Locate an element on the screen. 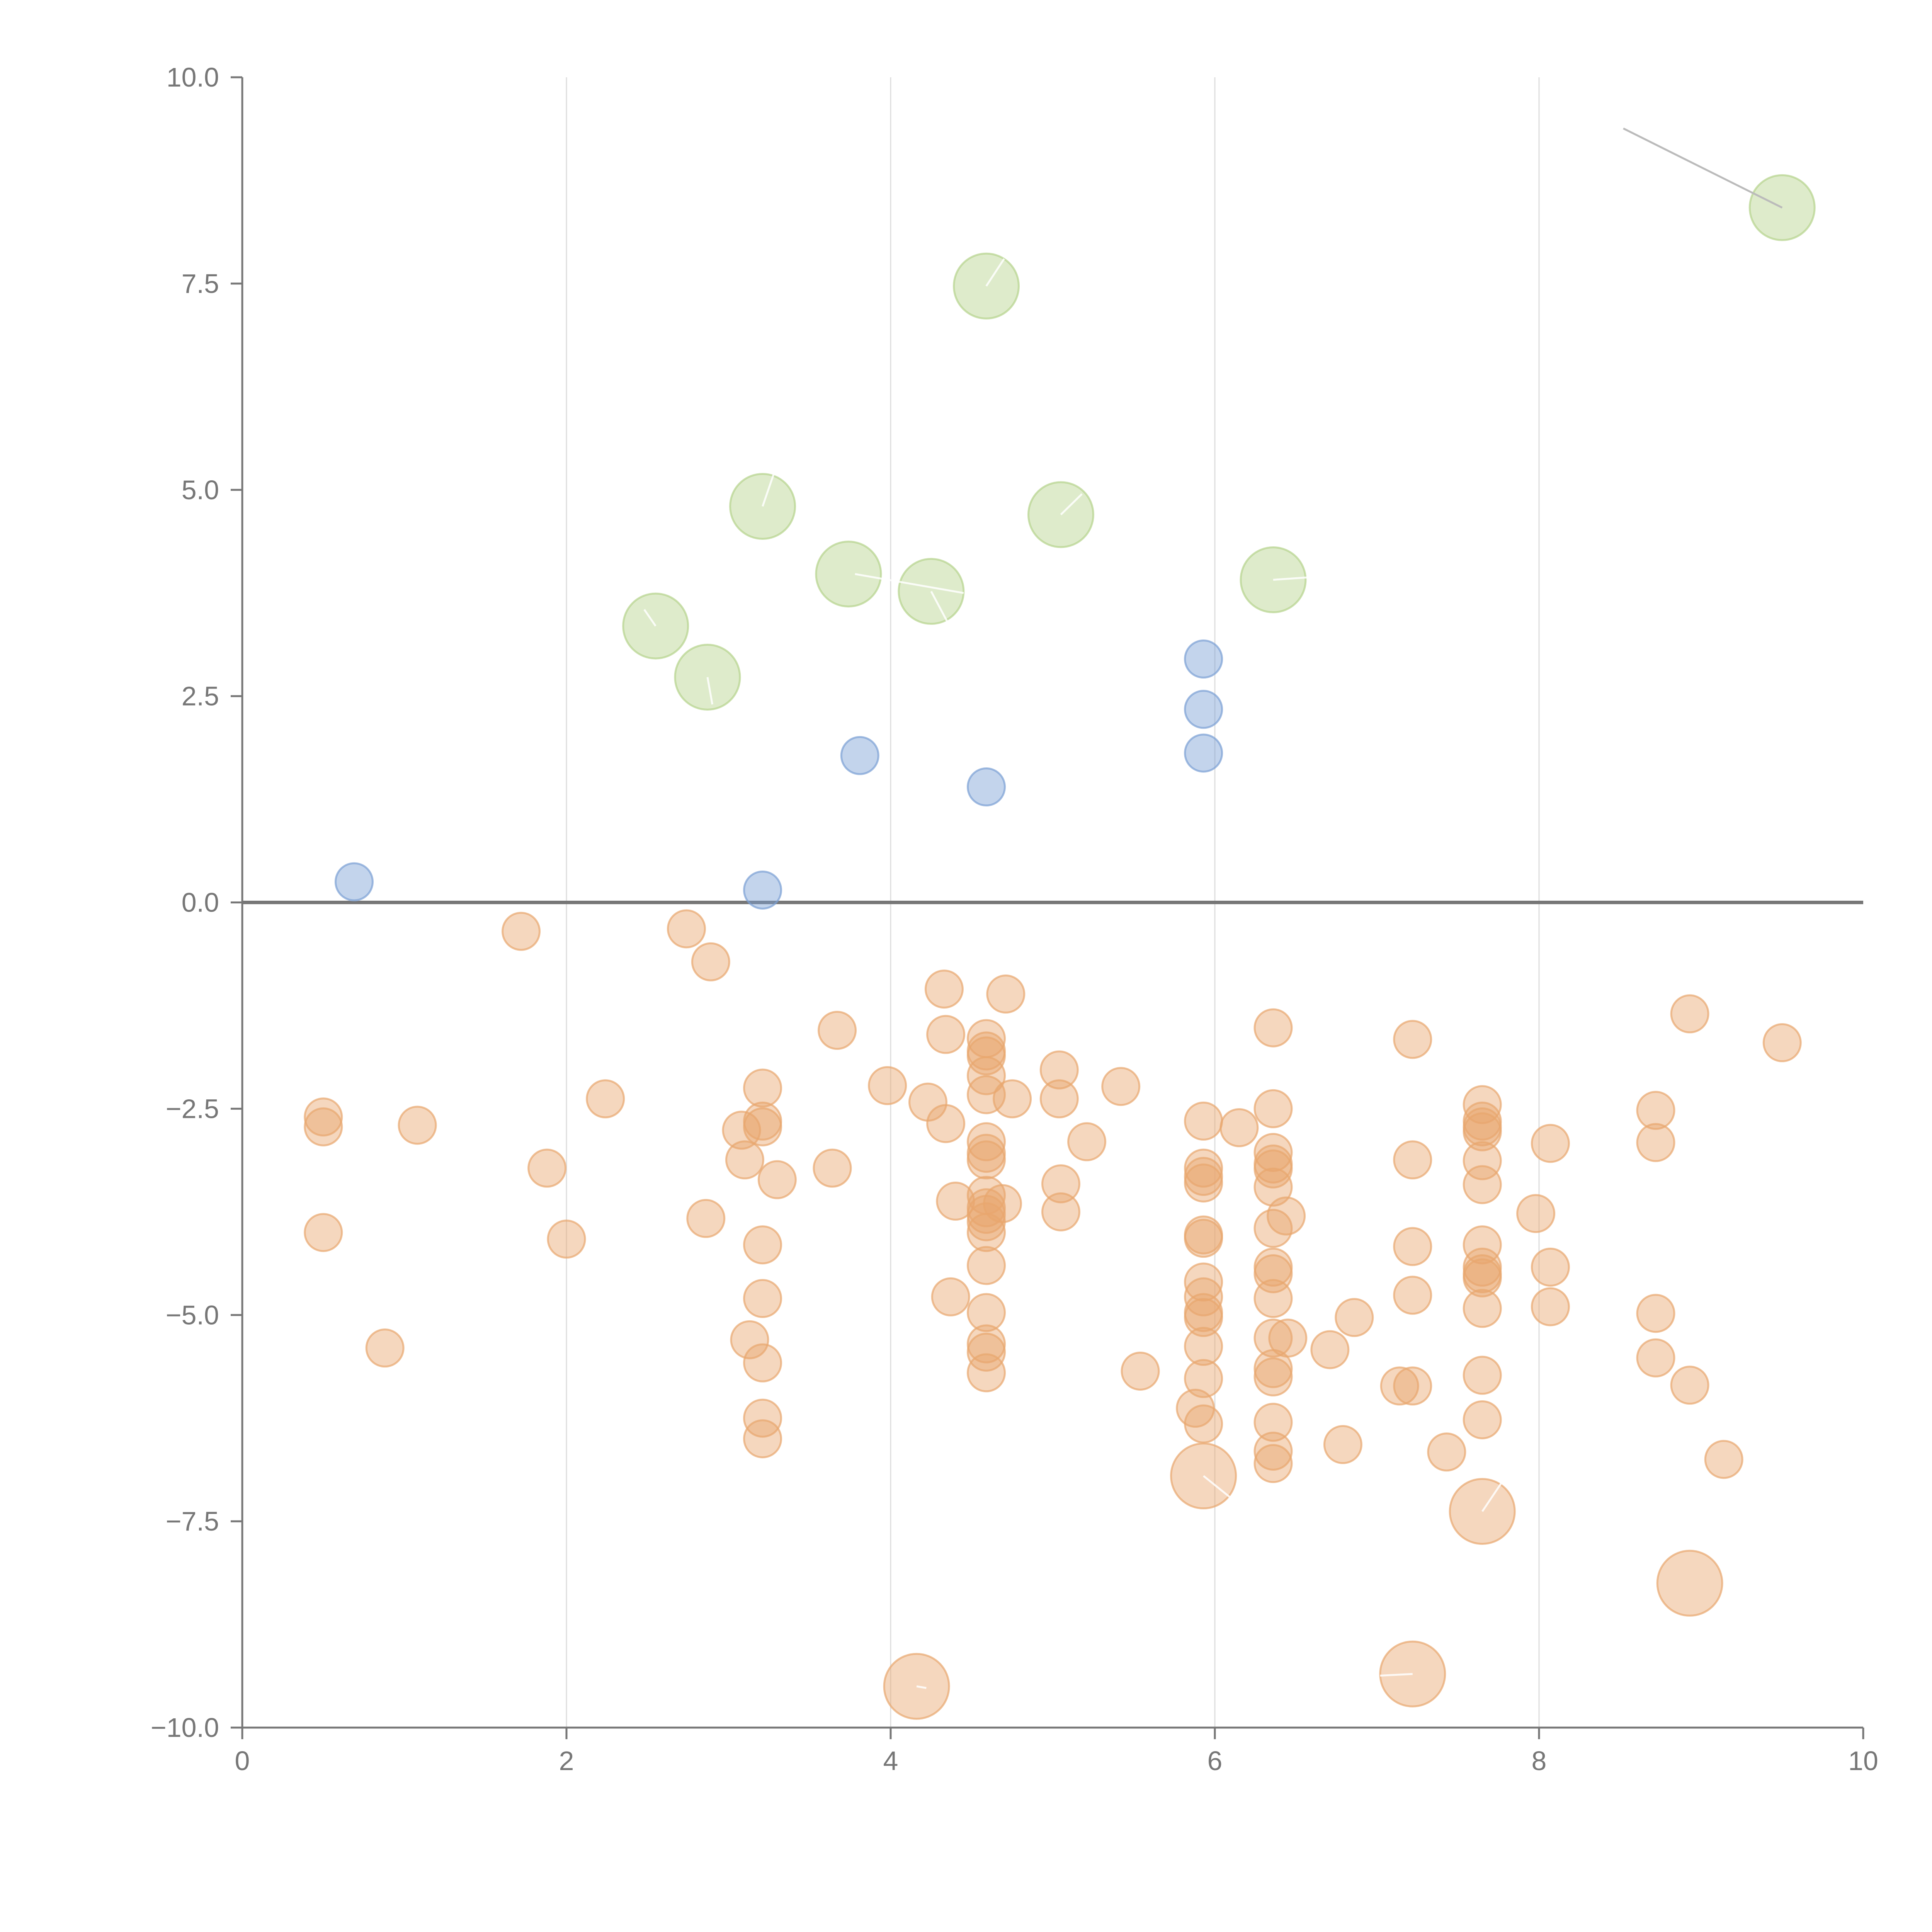  y-tick-label: 7.5 is located at coordinates (200, 284).